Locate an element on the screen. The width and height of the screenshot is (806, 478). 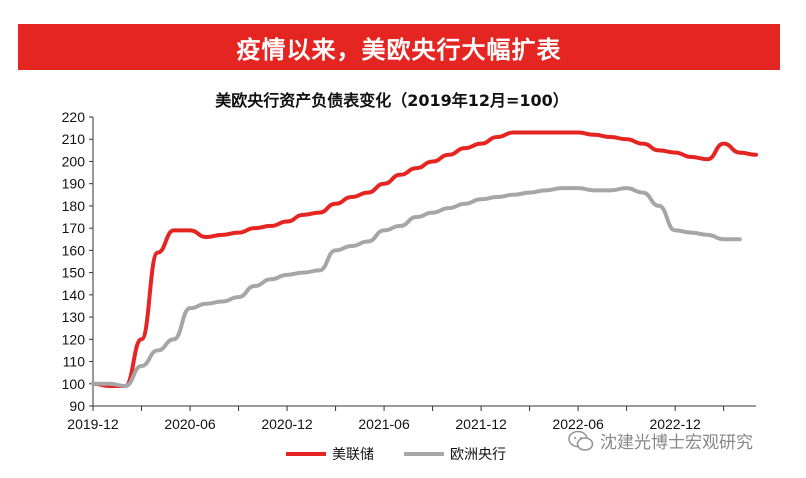
title-banner: 疫情以来，美欧央行大幅扩表 is located at coordinates (399, 47).